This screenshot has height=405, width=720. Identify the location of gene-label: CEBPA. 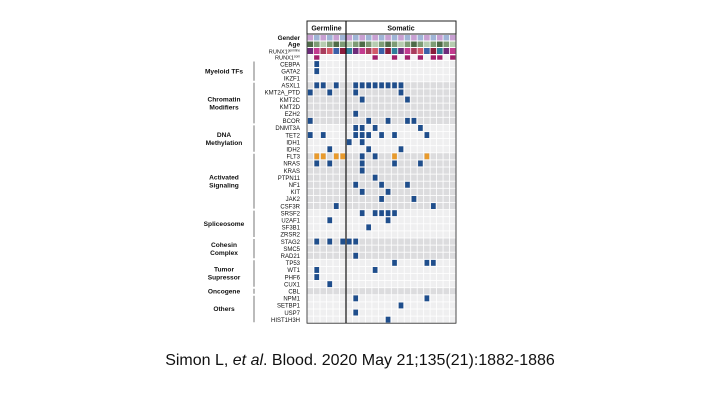
(290, 65).